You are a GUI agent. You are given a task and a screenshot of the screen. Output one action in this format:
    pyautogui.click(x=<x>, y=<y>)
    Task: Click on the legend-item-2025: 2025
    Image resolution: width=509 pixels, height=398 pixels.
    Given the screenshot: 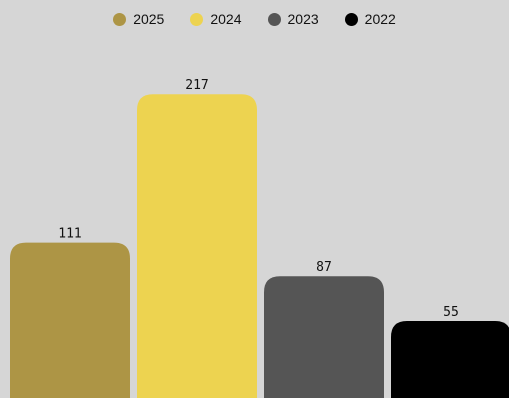 What is the action you would take?
    pyautogui.click(x=138, y=19)
    